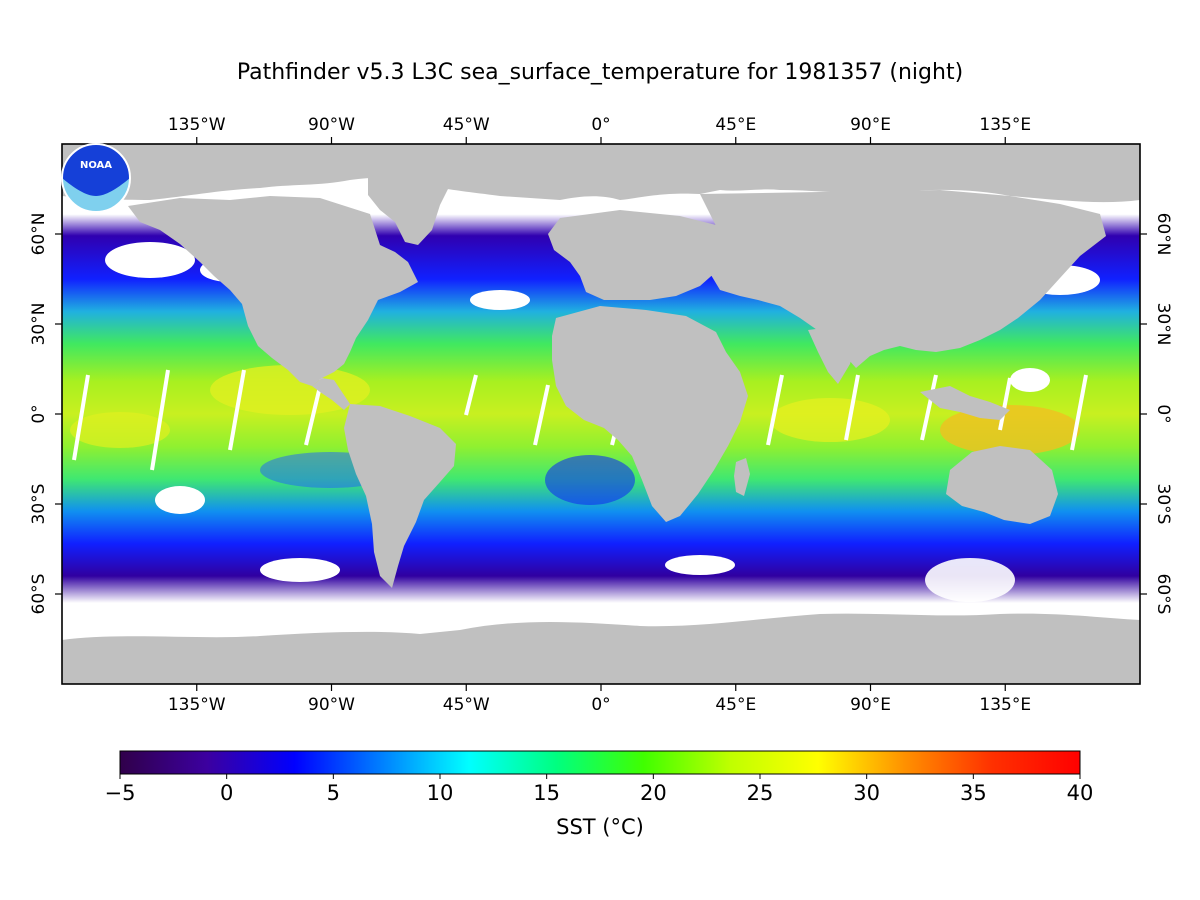  I want to click on lon-ticks-bottom: 135°W 90°W 45°W 0° 45°E 90°E 135°E, so click(599, 699).